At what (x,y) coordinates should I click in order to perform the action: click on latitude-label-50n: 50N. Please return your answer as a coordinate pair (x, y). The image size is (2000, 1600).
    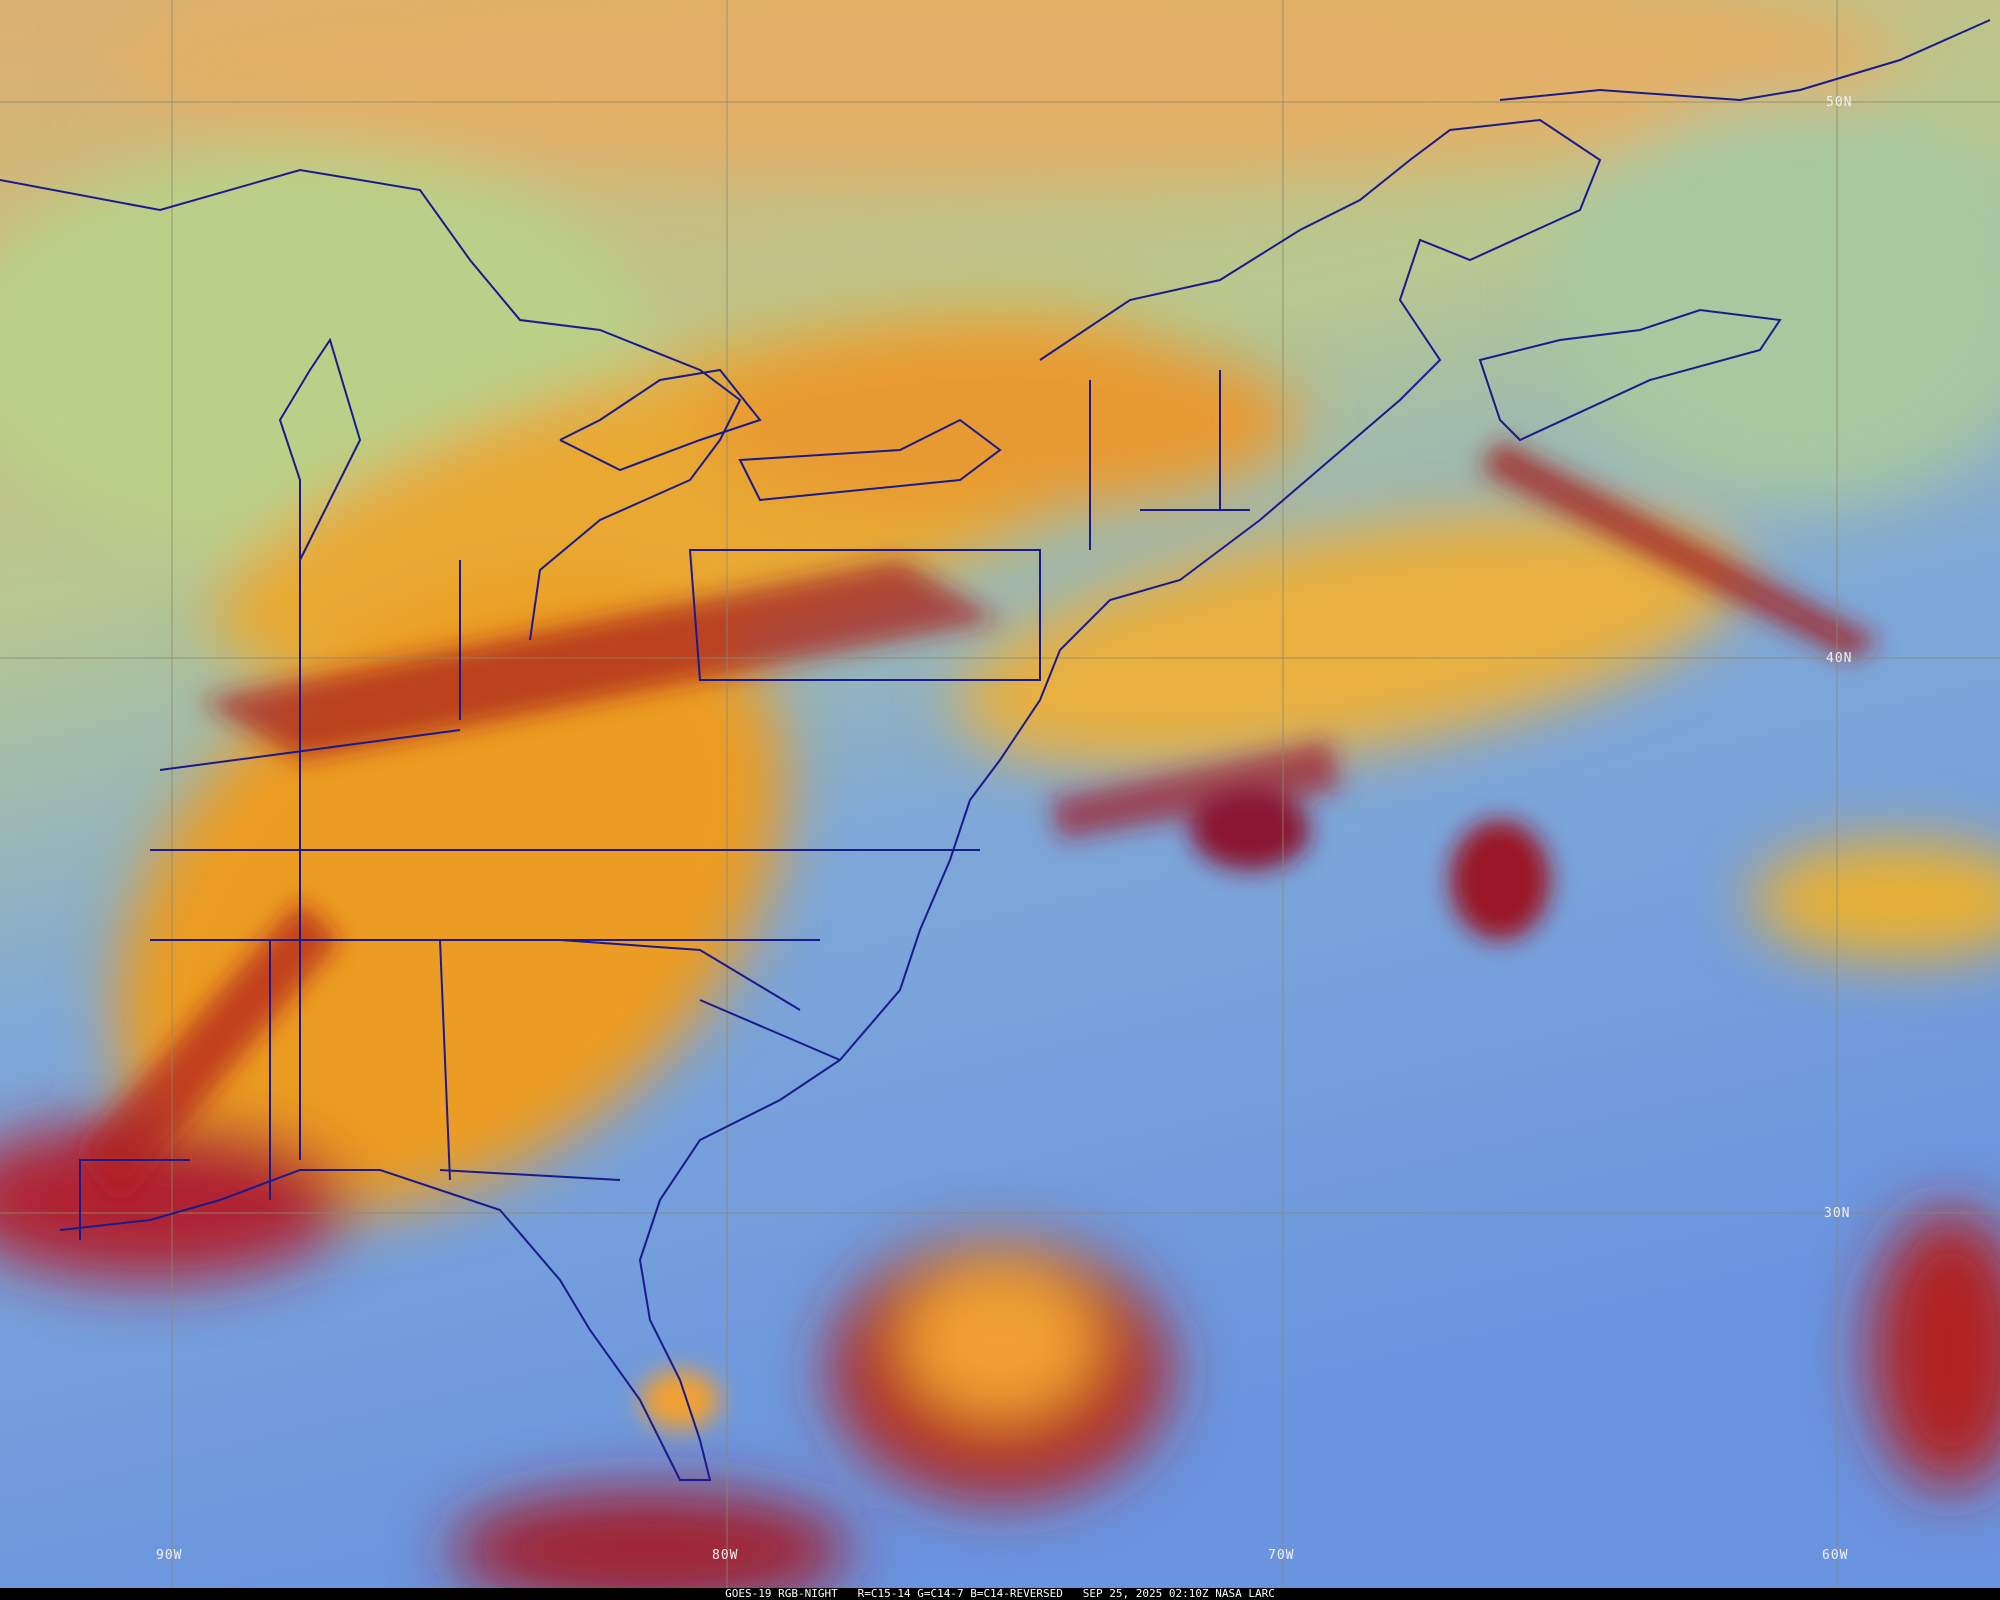
    Looking at the image, I should click on (1839, 102).